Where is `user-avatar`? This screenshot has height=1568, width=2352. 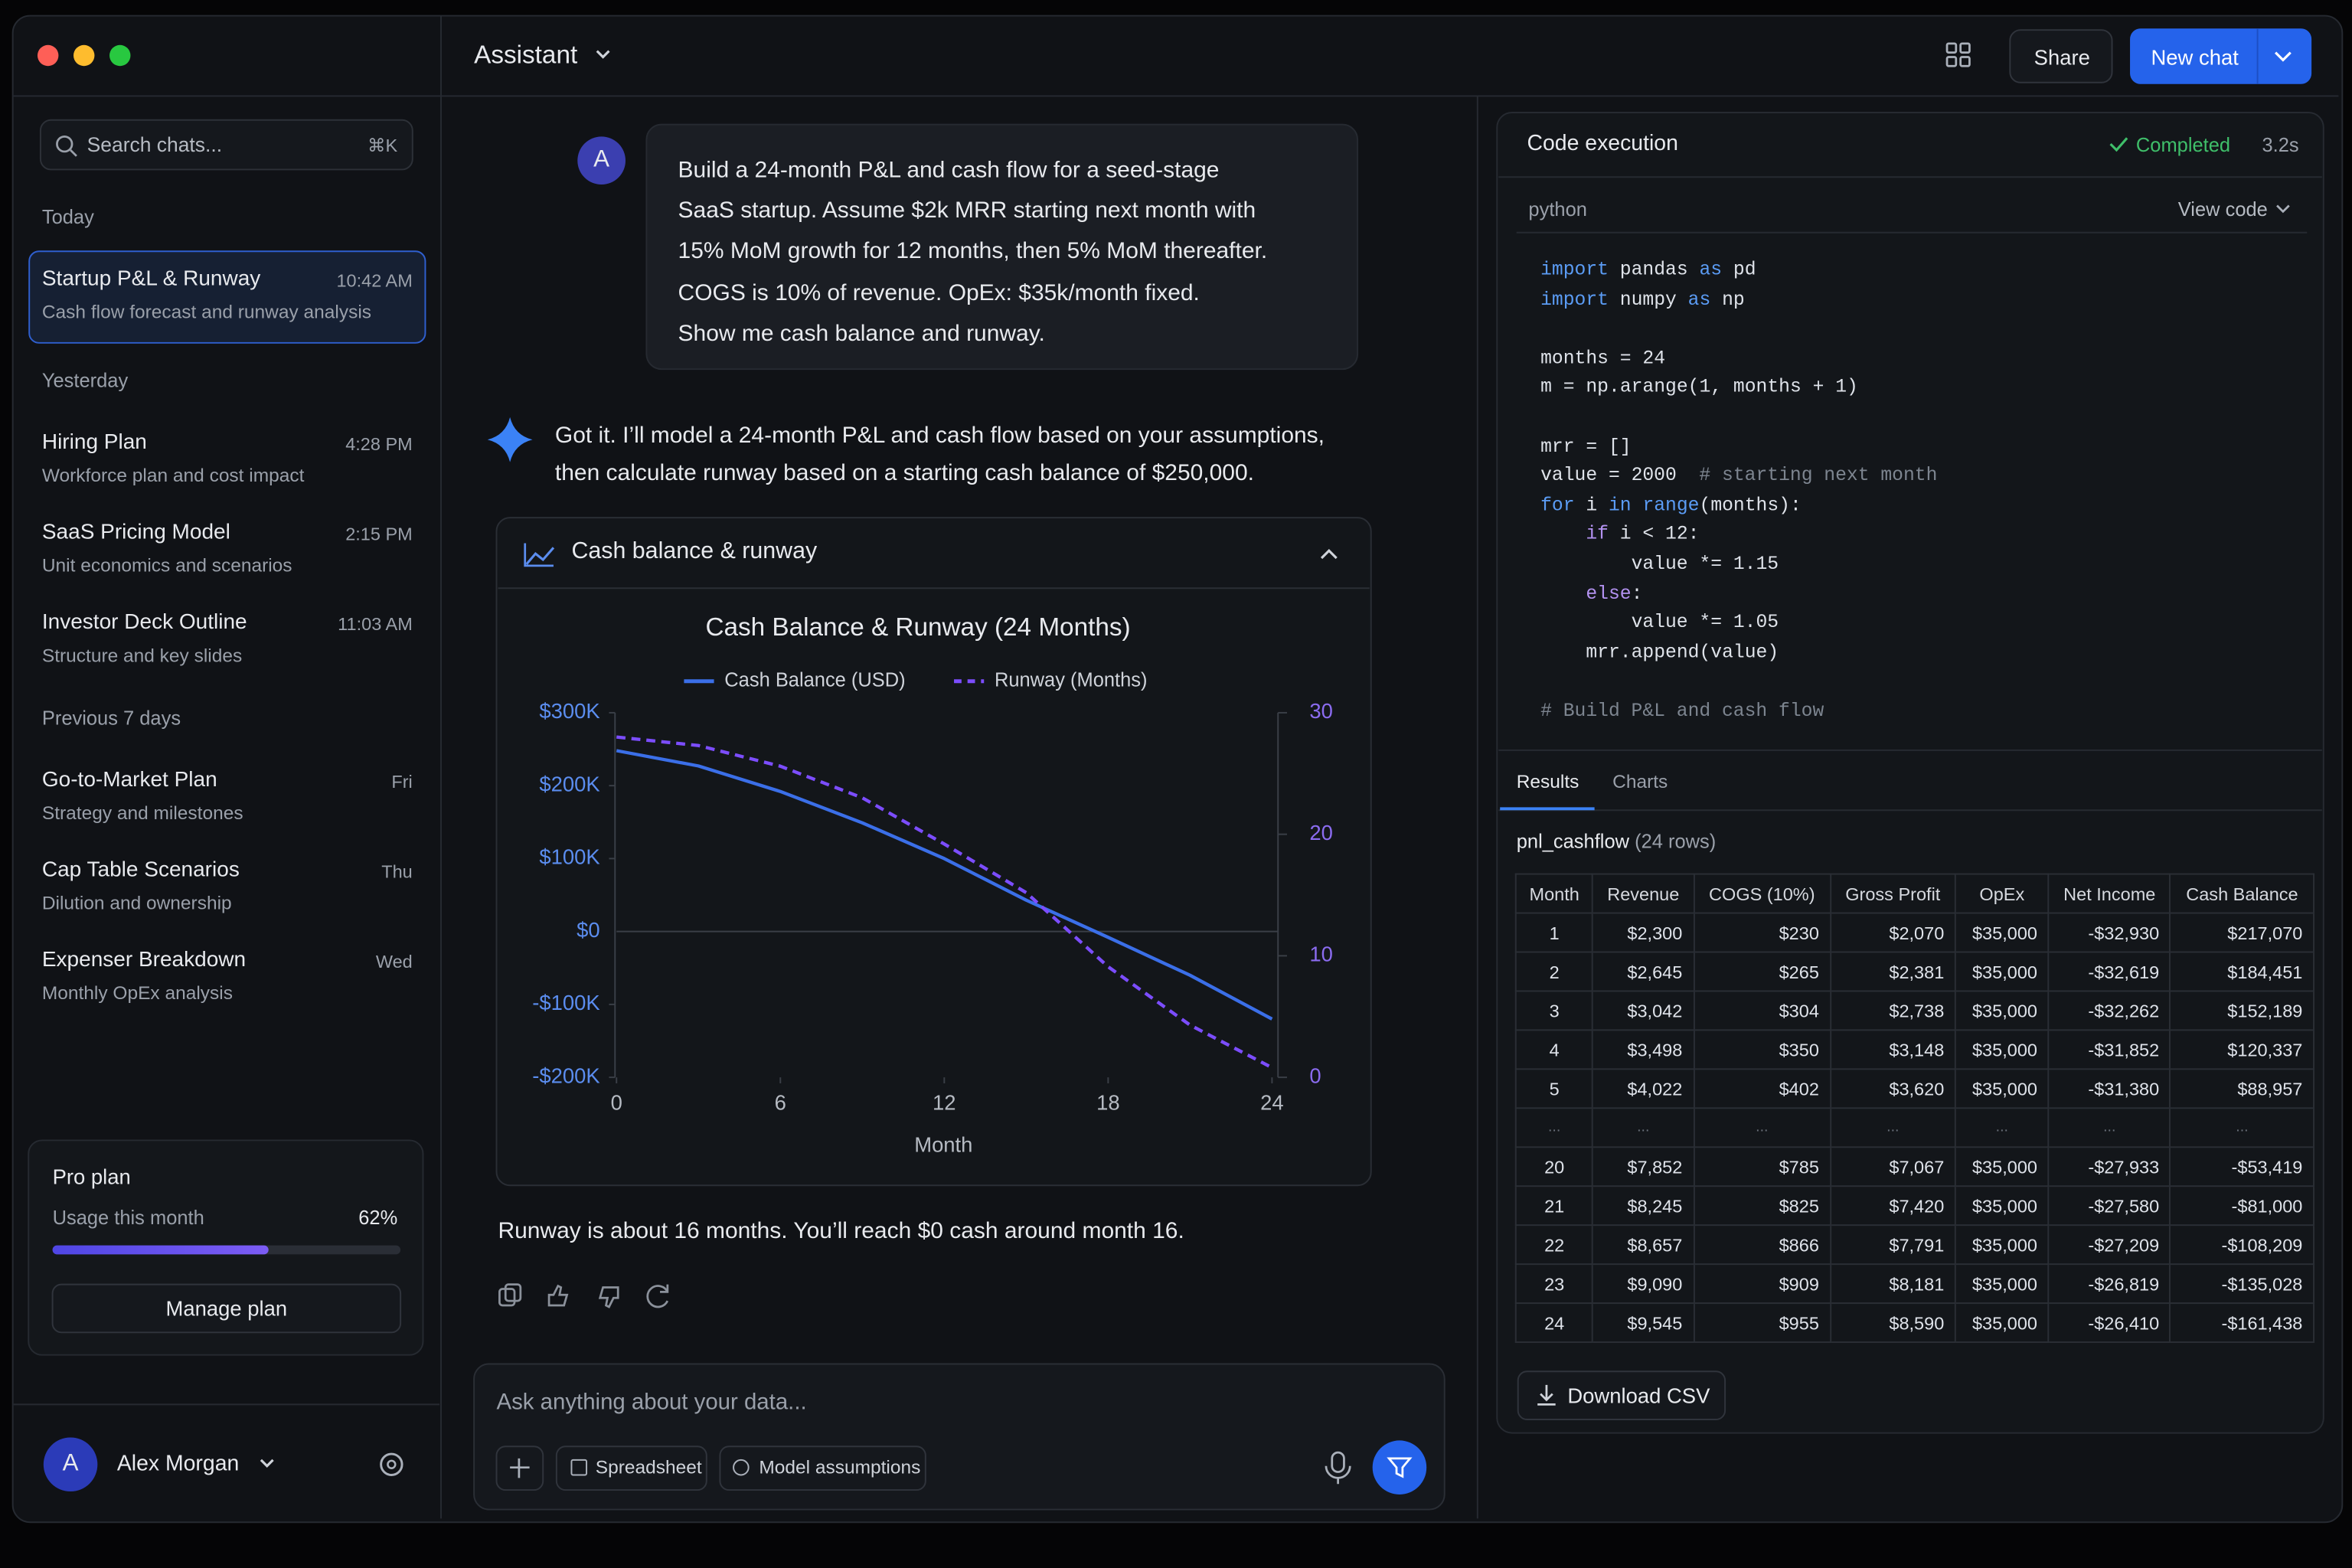 user-avatar is located at coordinates (70, 1464).